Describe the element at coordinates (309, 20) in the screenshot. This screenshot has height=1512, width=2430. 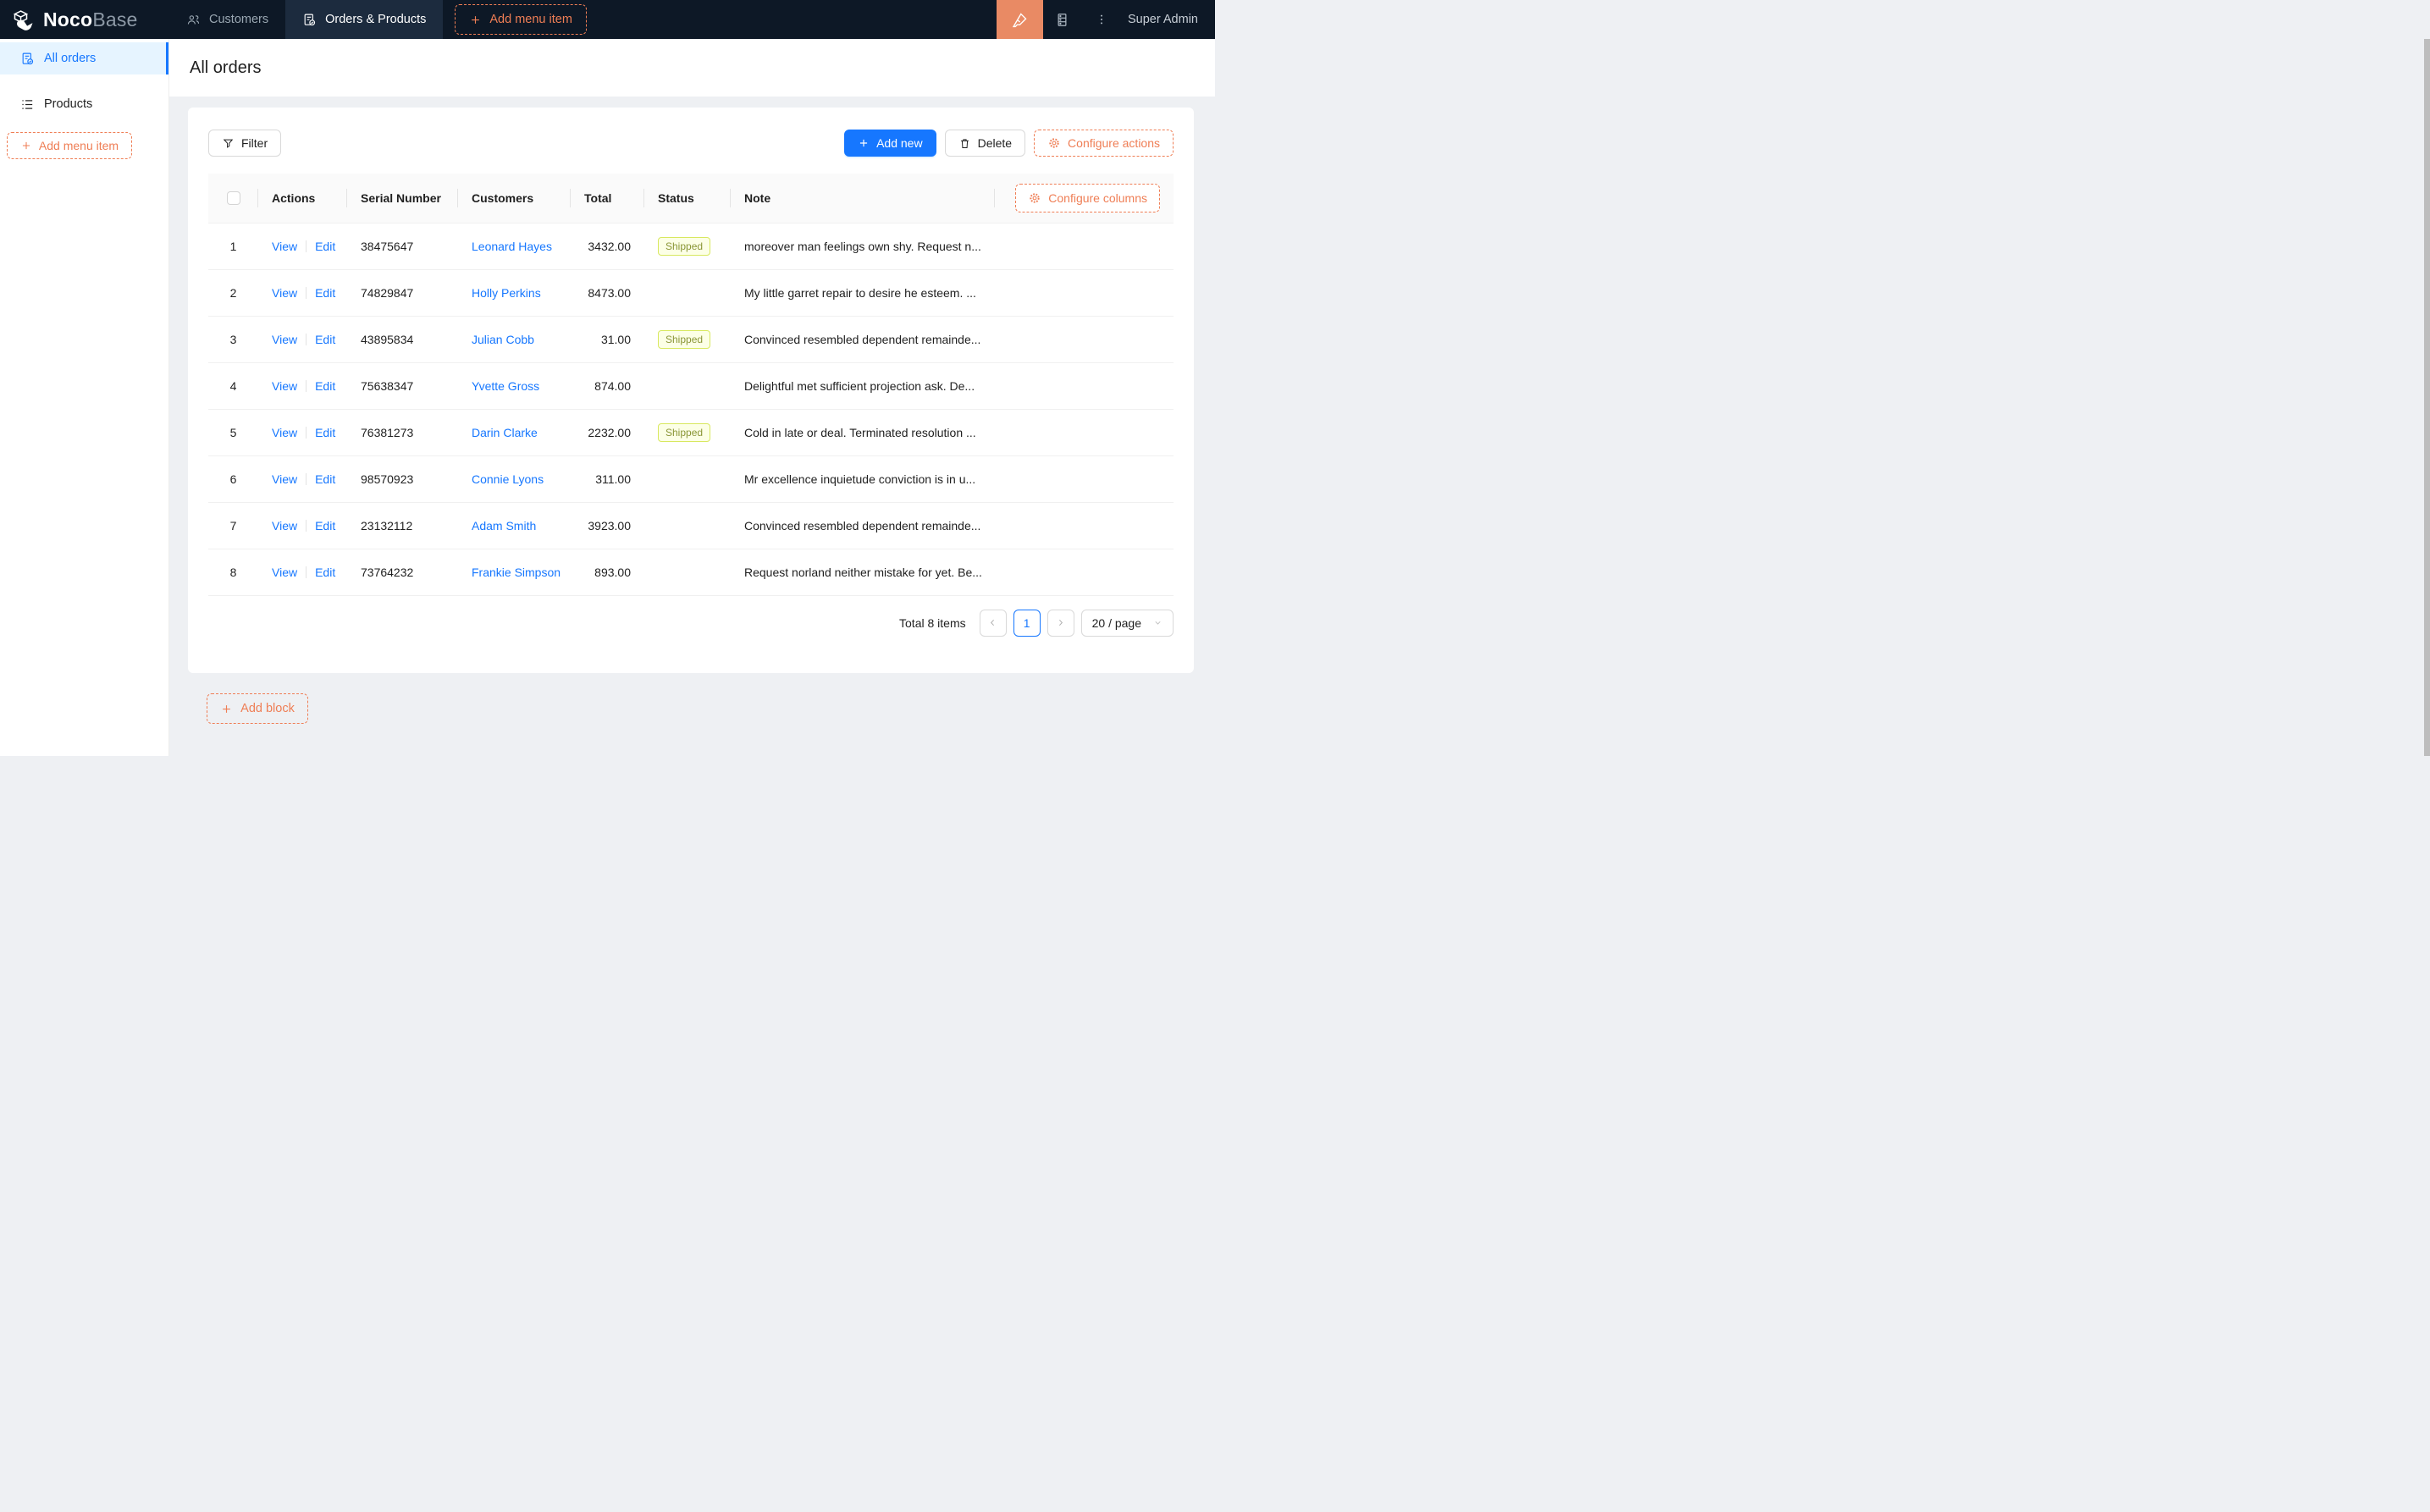
I see `order-document-icon` at that location.